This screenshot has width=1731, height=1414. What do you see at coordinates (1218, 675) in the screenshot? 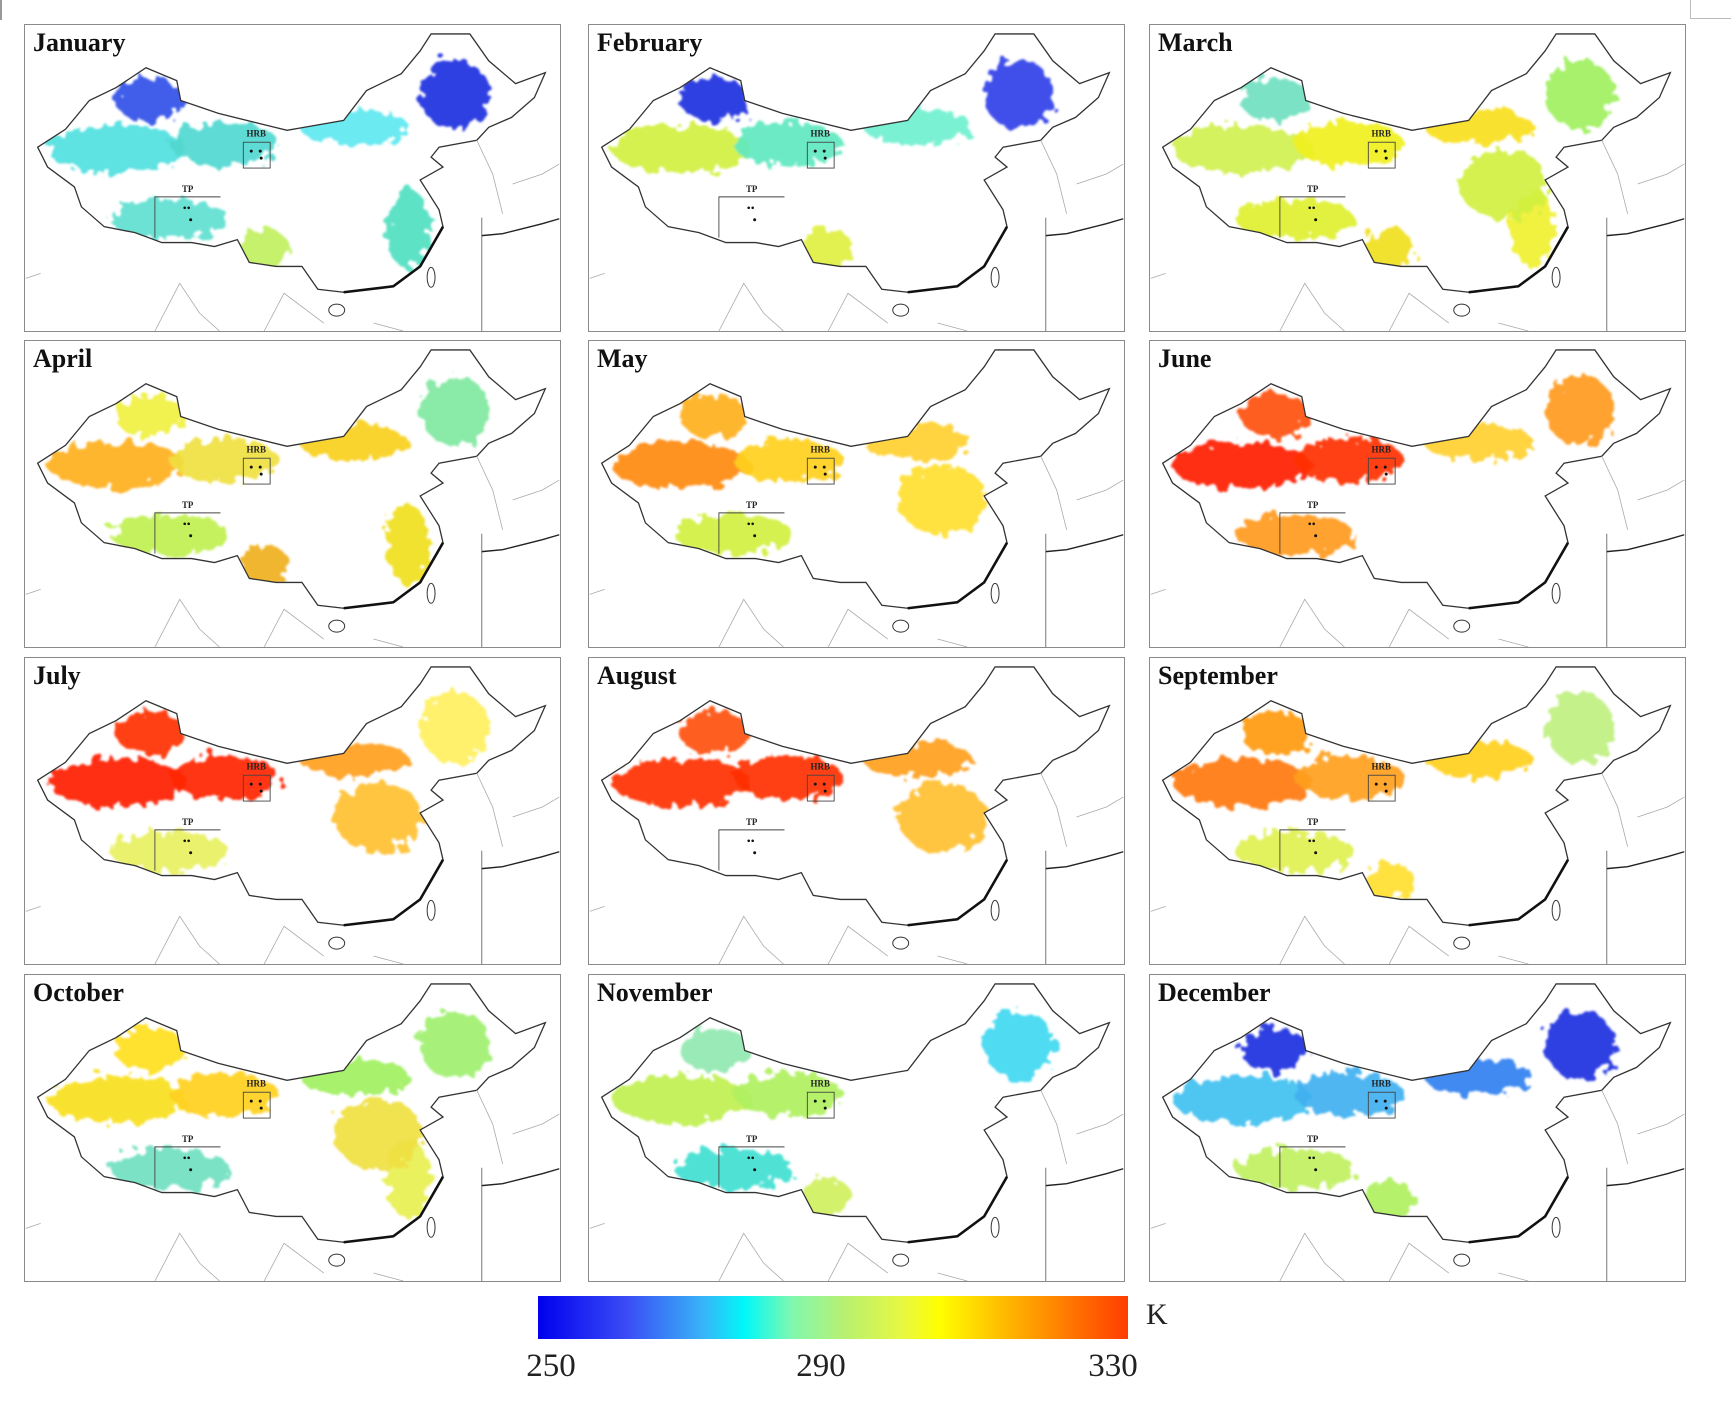
I see `panel-title: September` at bounding box center [1218, 675].